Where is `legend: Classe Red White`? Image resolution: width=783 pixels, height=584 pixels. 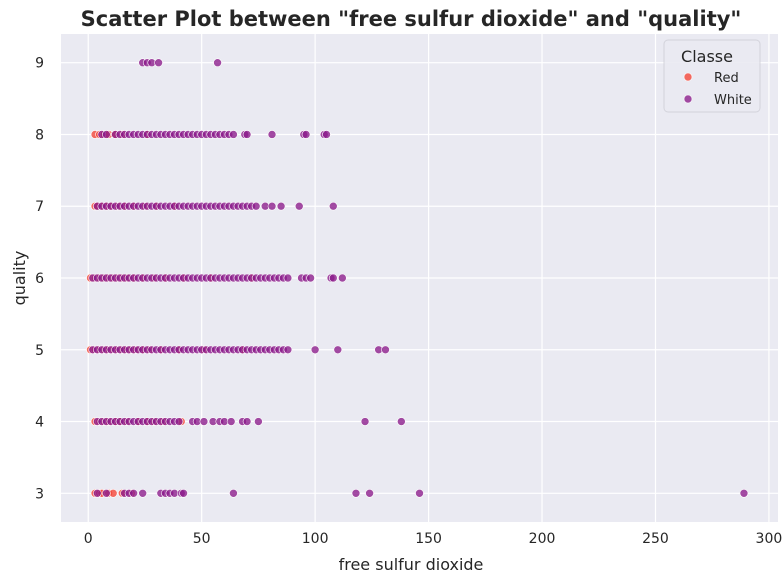
legend: Classe Red White is located at coordinates (712, 76).